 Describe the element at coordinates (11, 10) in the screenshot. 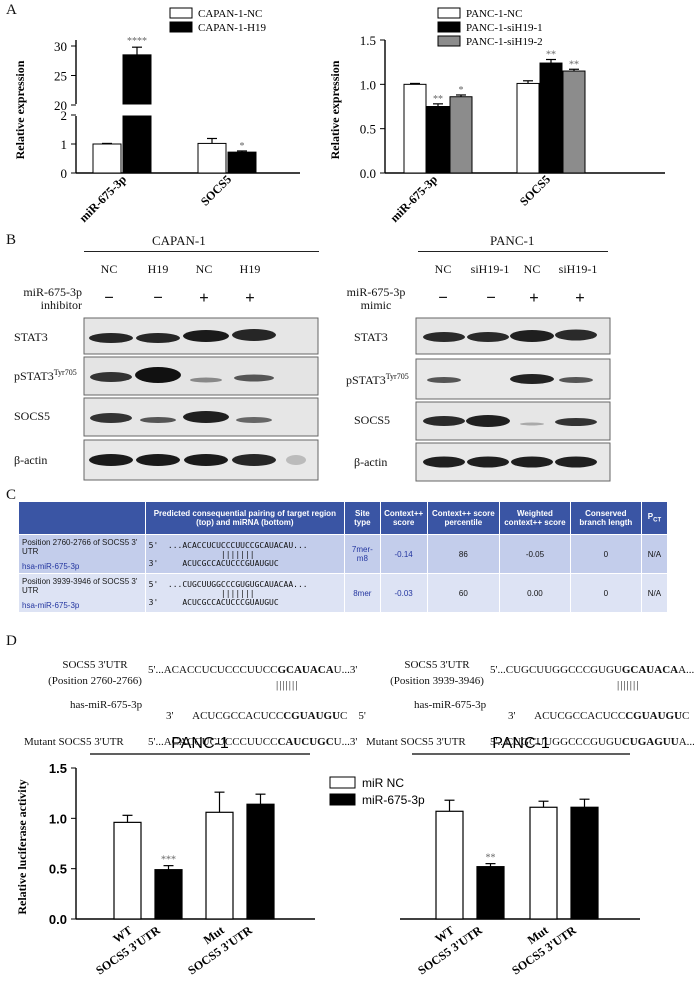

I see `panel-label-a: A` at that location.